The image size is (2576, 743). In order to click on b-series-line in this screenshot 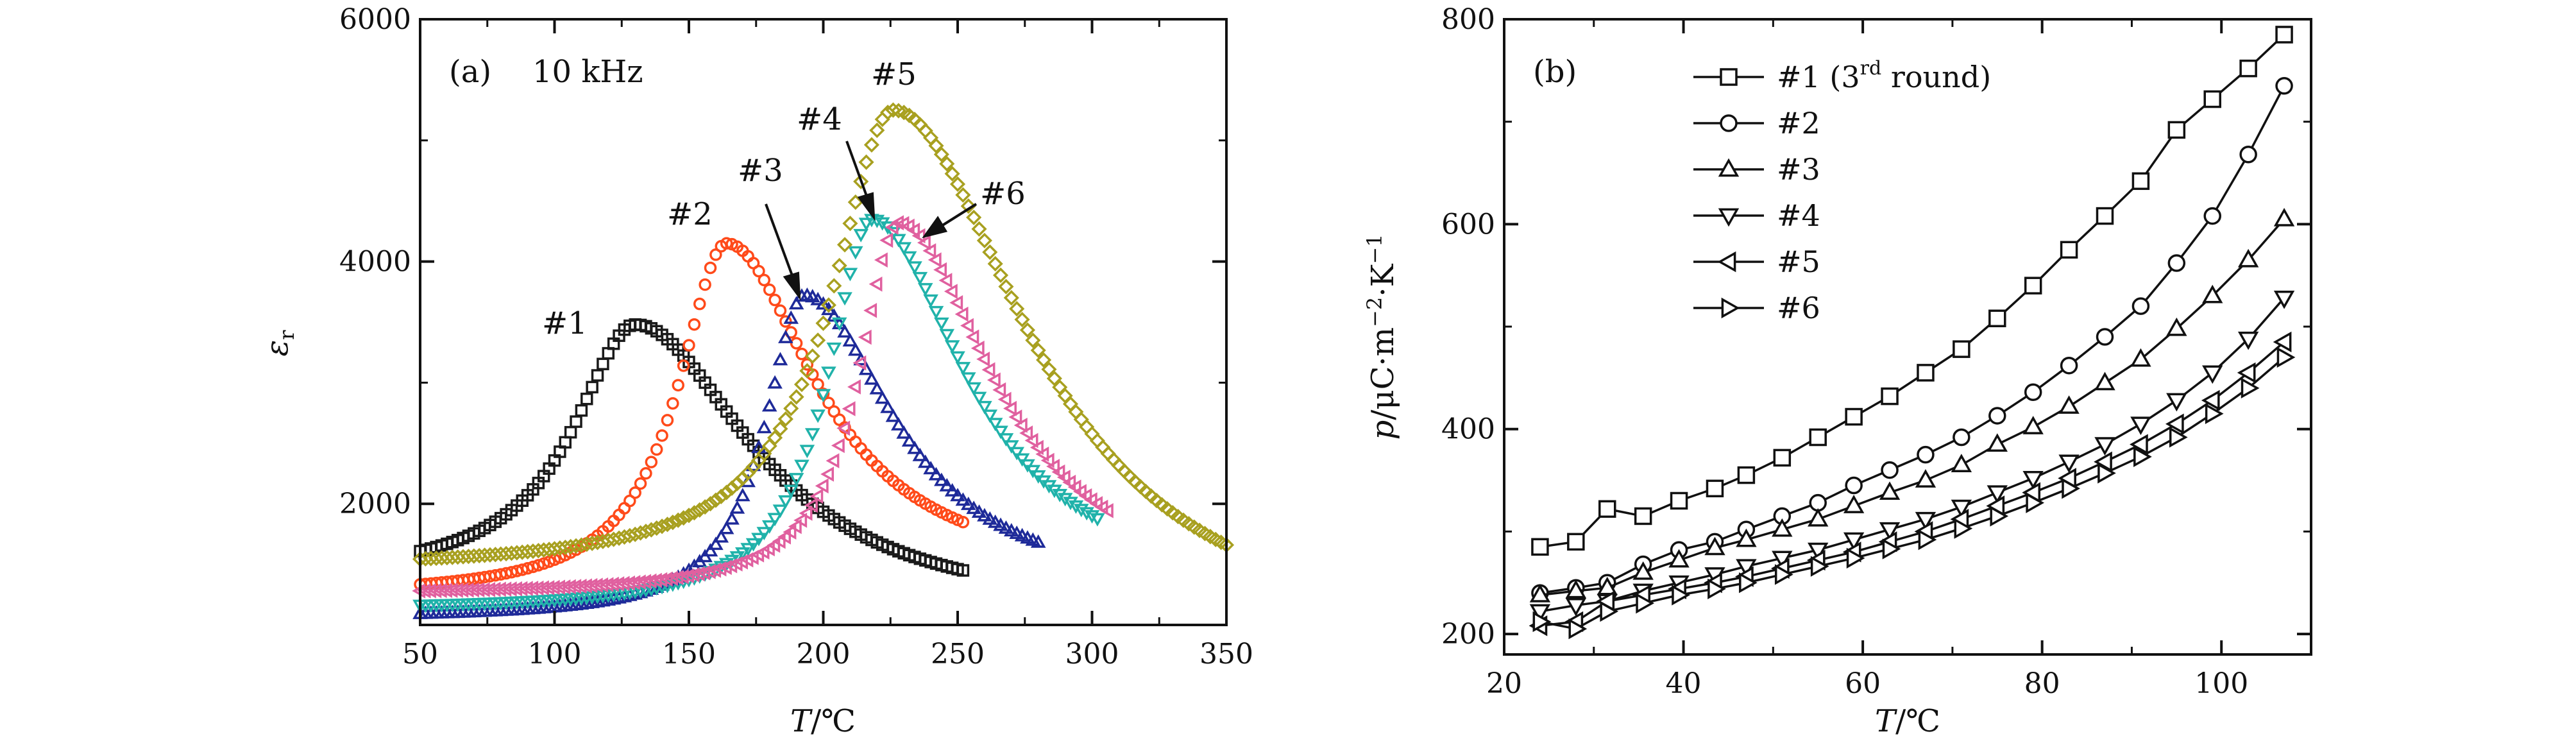, I will do `click(1912, 493)`.